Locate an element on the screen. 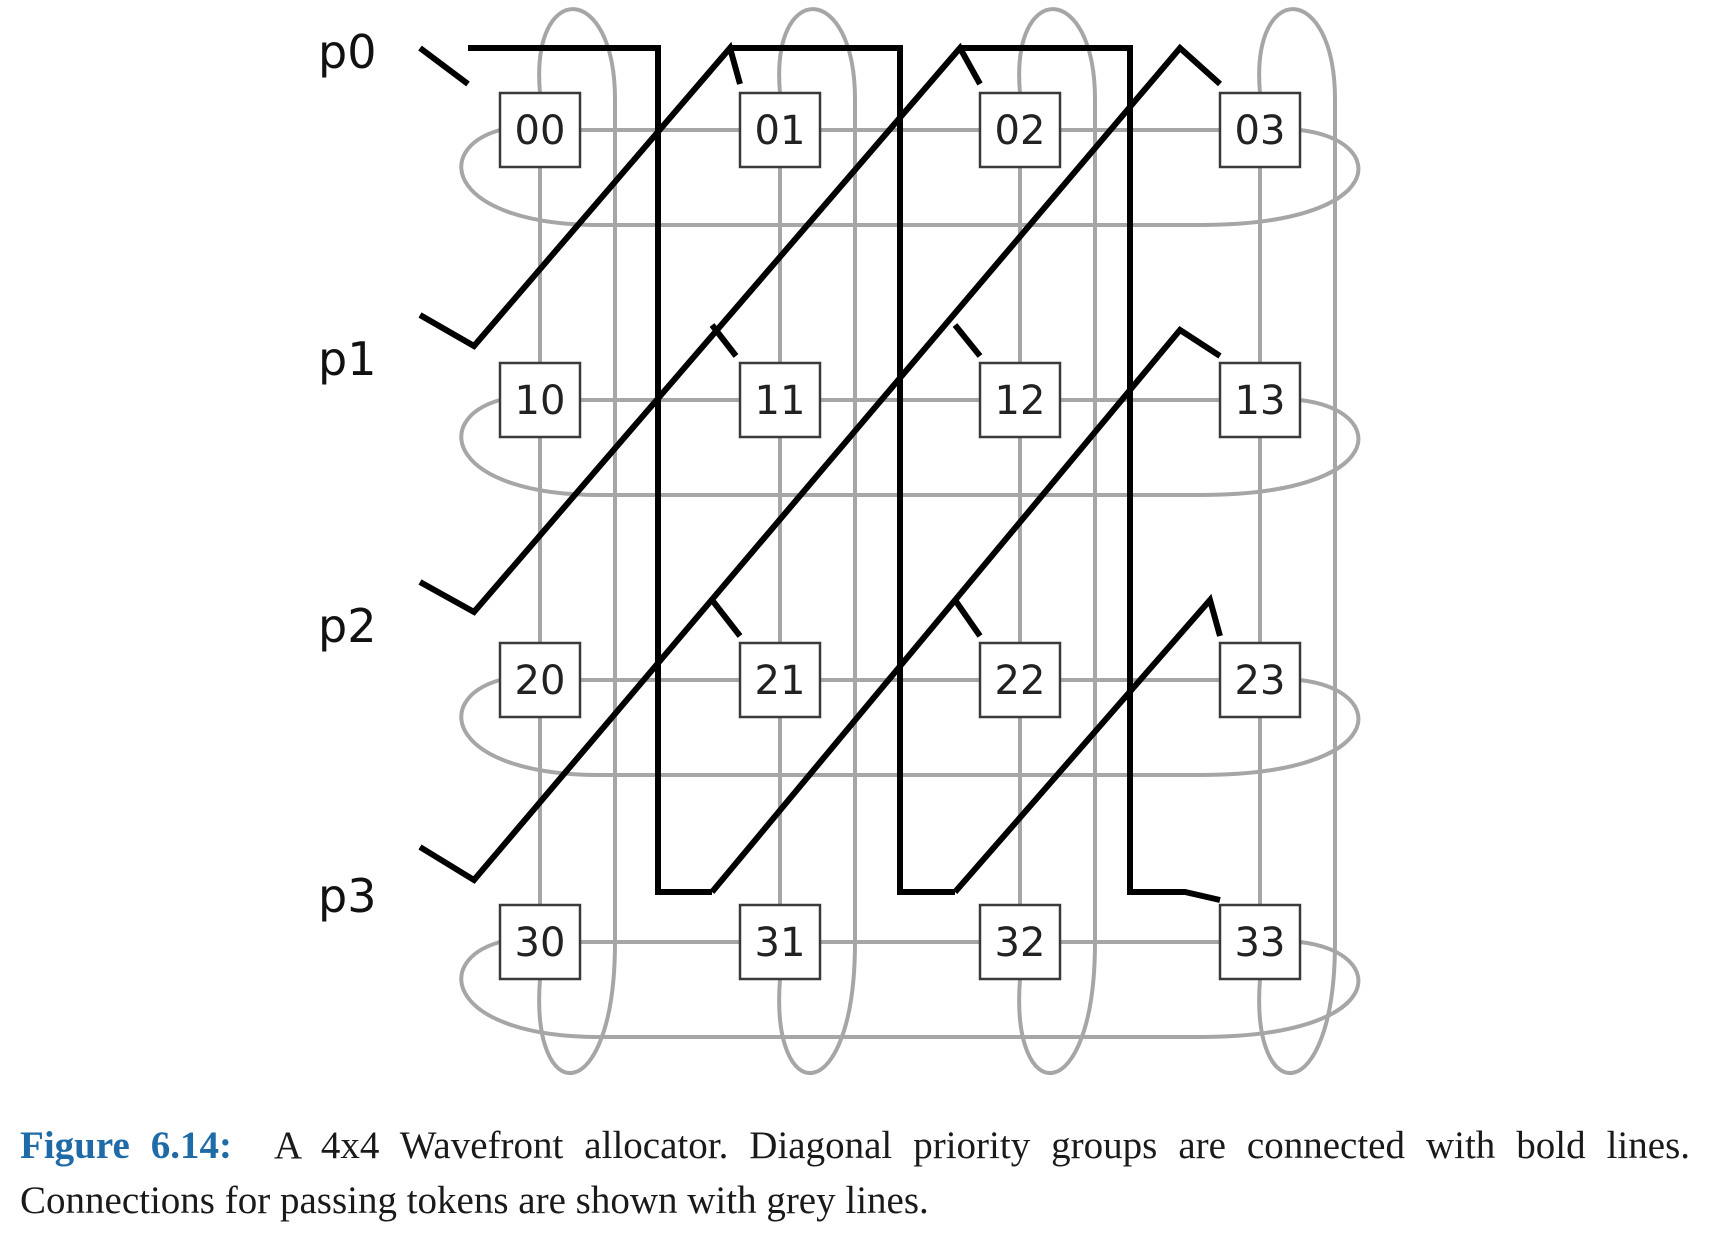 This screenshot has height=1244, width=1724. cell-label: 33 is located at coordinates (1260, 943).